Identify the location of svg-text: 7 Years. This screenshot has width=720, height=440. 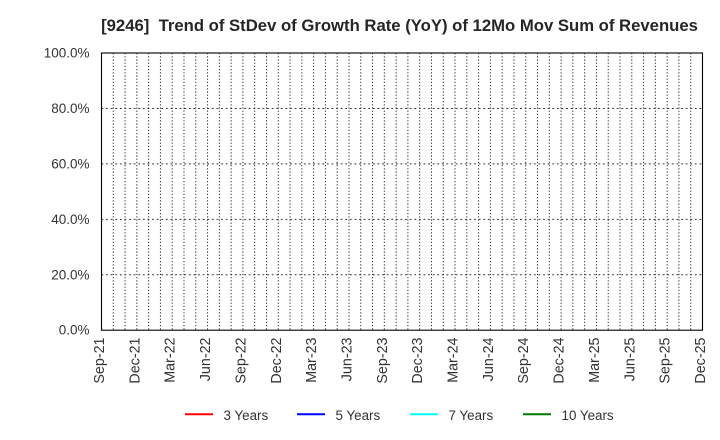
(471, 415).